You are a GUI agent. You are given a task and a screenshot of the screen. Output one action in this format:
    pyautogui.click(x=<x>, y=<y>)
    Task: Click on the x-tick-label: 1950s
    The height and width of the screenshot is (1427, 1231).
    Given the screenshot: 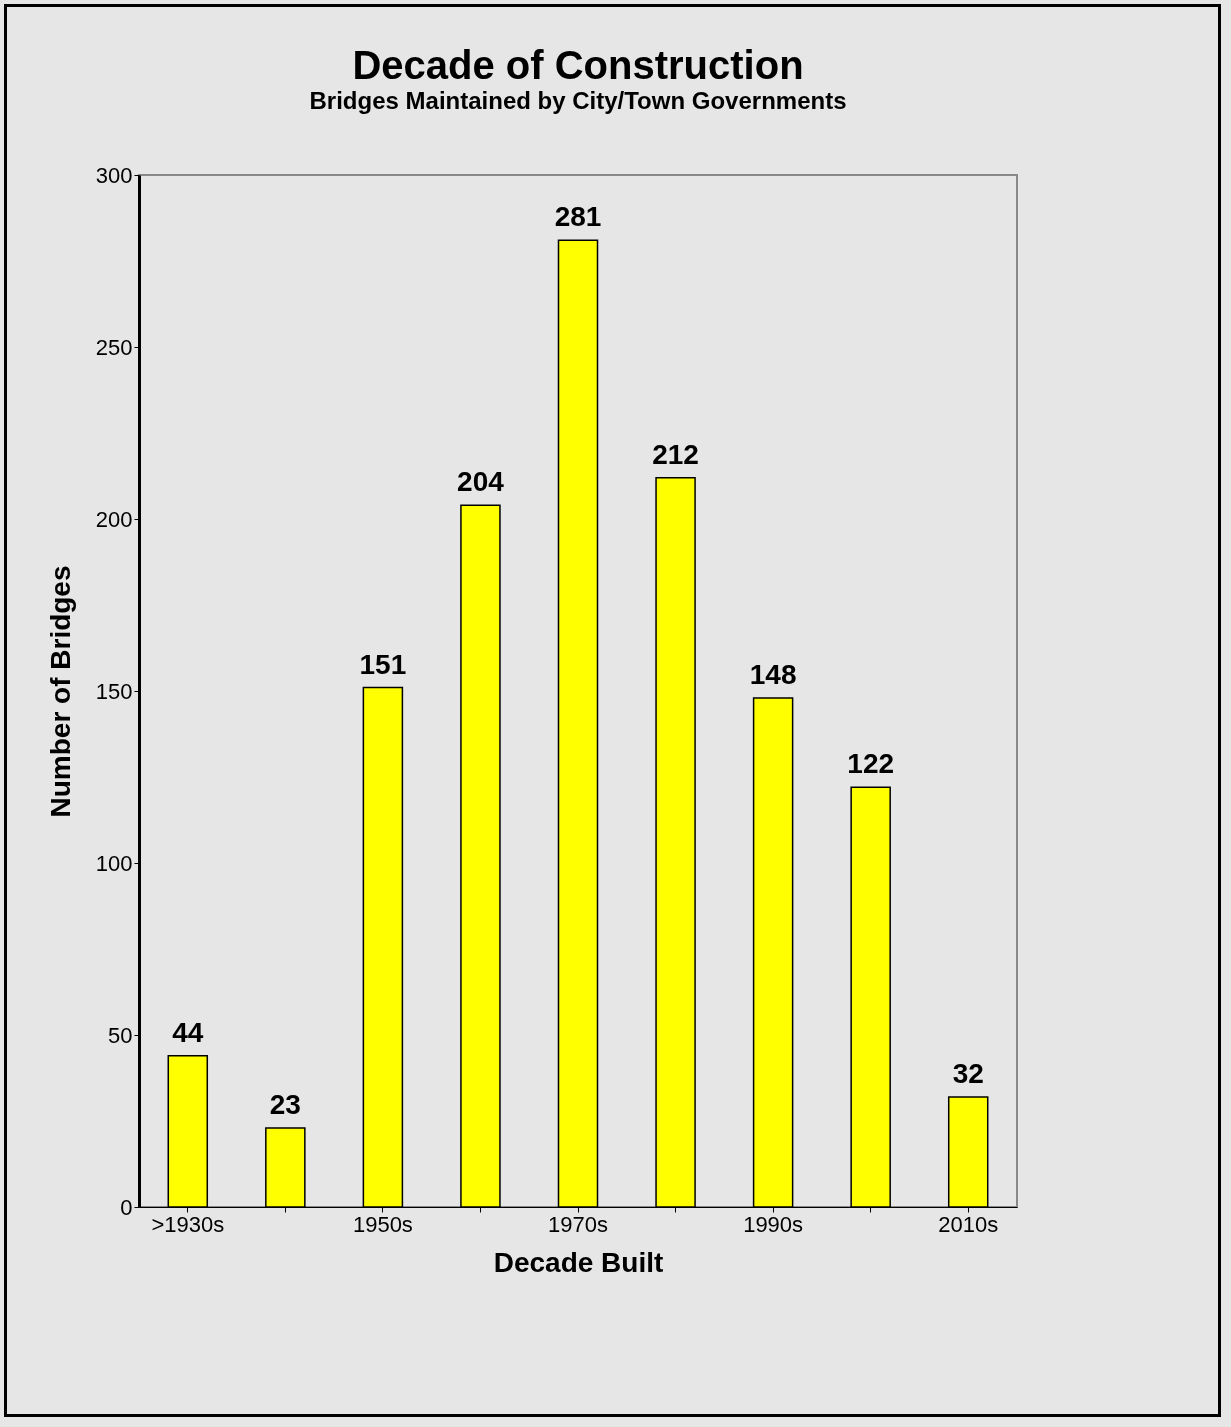 What is the action you would take?
    pyautogui.click(x=382, y=1224)
    